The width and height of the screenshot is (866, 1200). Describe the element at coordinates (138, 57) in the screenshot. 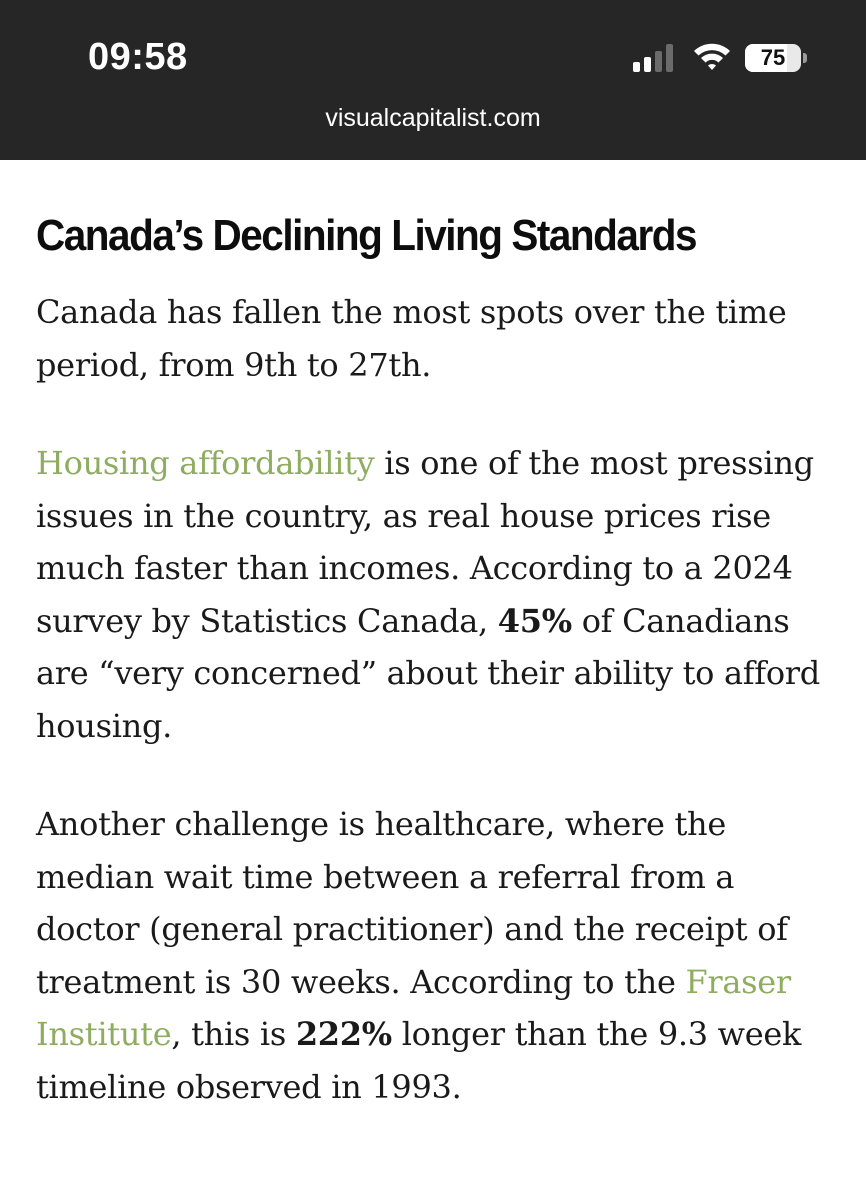

I see `status-time: 09:58` at that location.